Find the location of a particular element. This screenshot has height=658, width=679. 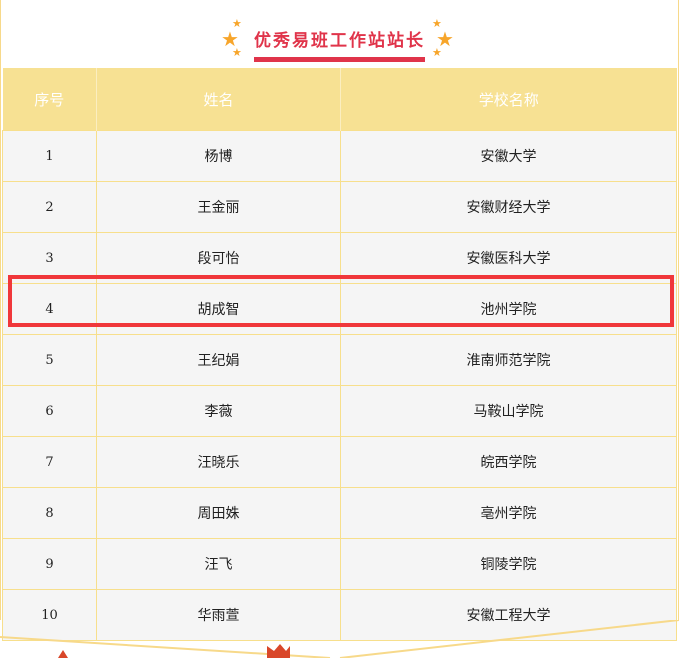

table-row: 10 华雨萱 安徽工程大学 is located at coordinates (339, 615).